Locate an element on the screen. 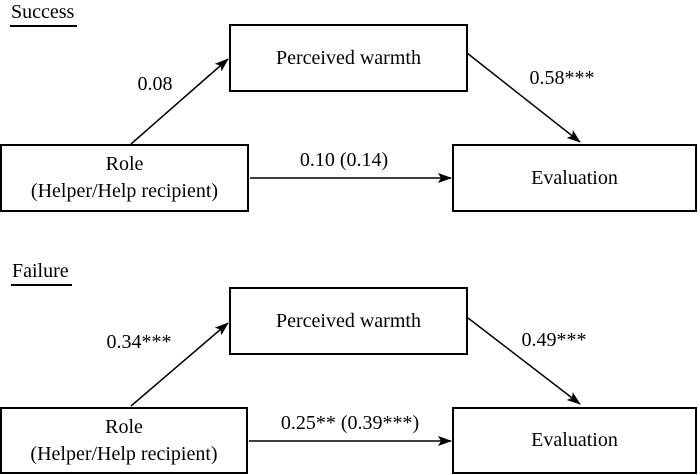 Image resolution: width=700 pixels, height=475 pixels. panel-title-failure: Failure is located at coordinates (41, 273).